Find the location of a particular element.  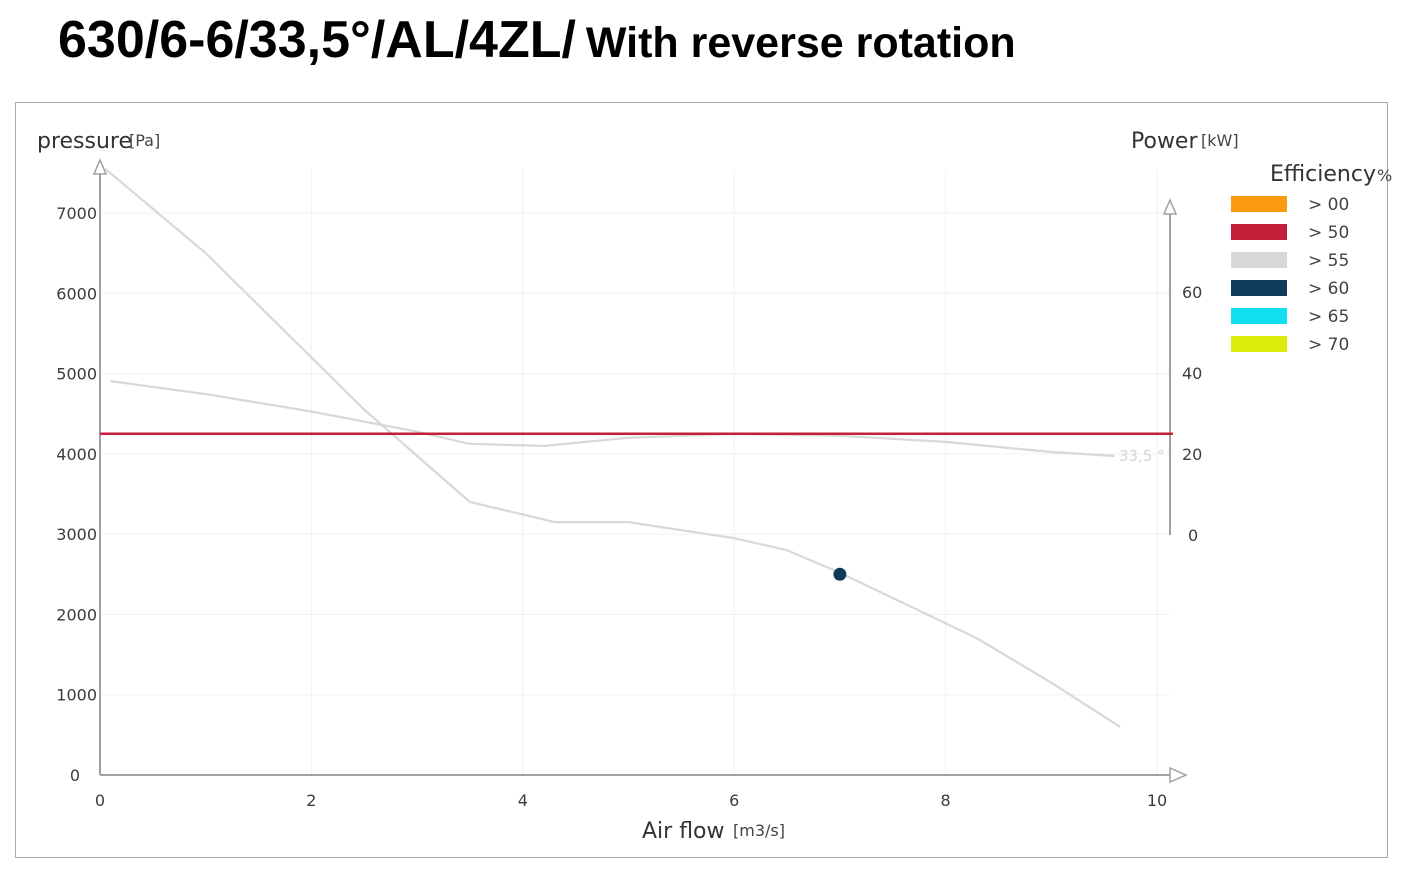

y-tick-label: 7000 is located at coordinates (76, 213).